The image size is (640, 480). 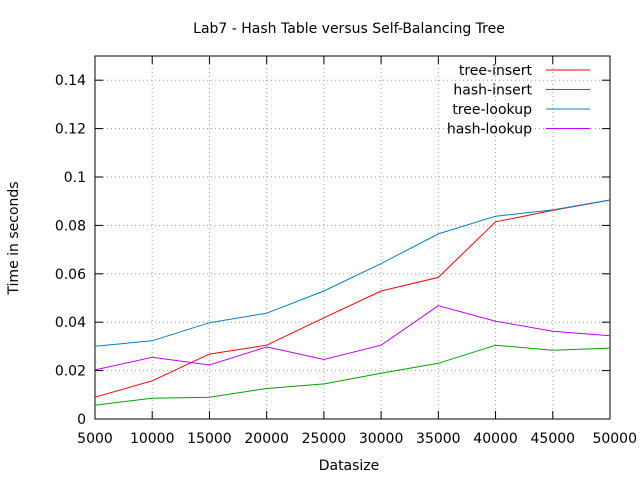 I want to click on x-tick-label: 30000, so click(x=381, y=439).